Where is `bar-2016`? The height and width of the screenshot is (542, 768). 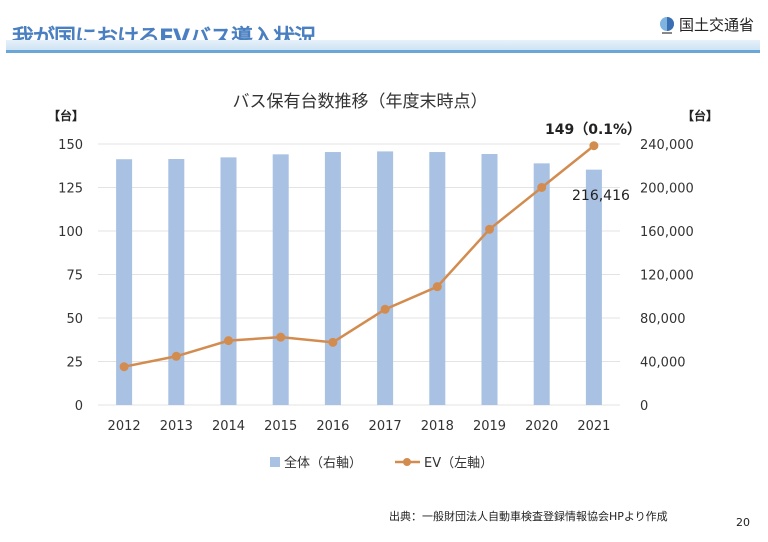
bar-2016 is located at coordinates (332, 278).